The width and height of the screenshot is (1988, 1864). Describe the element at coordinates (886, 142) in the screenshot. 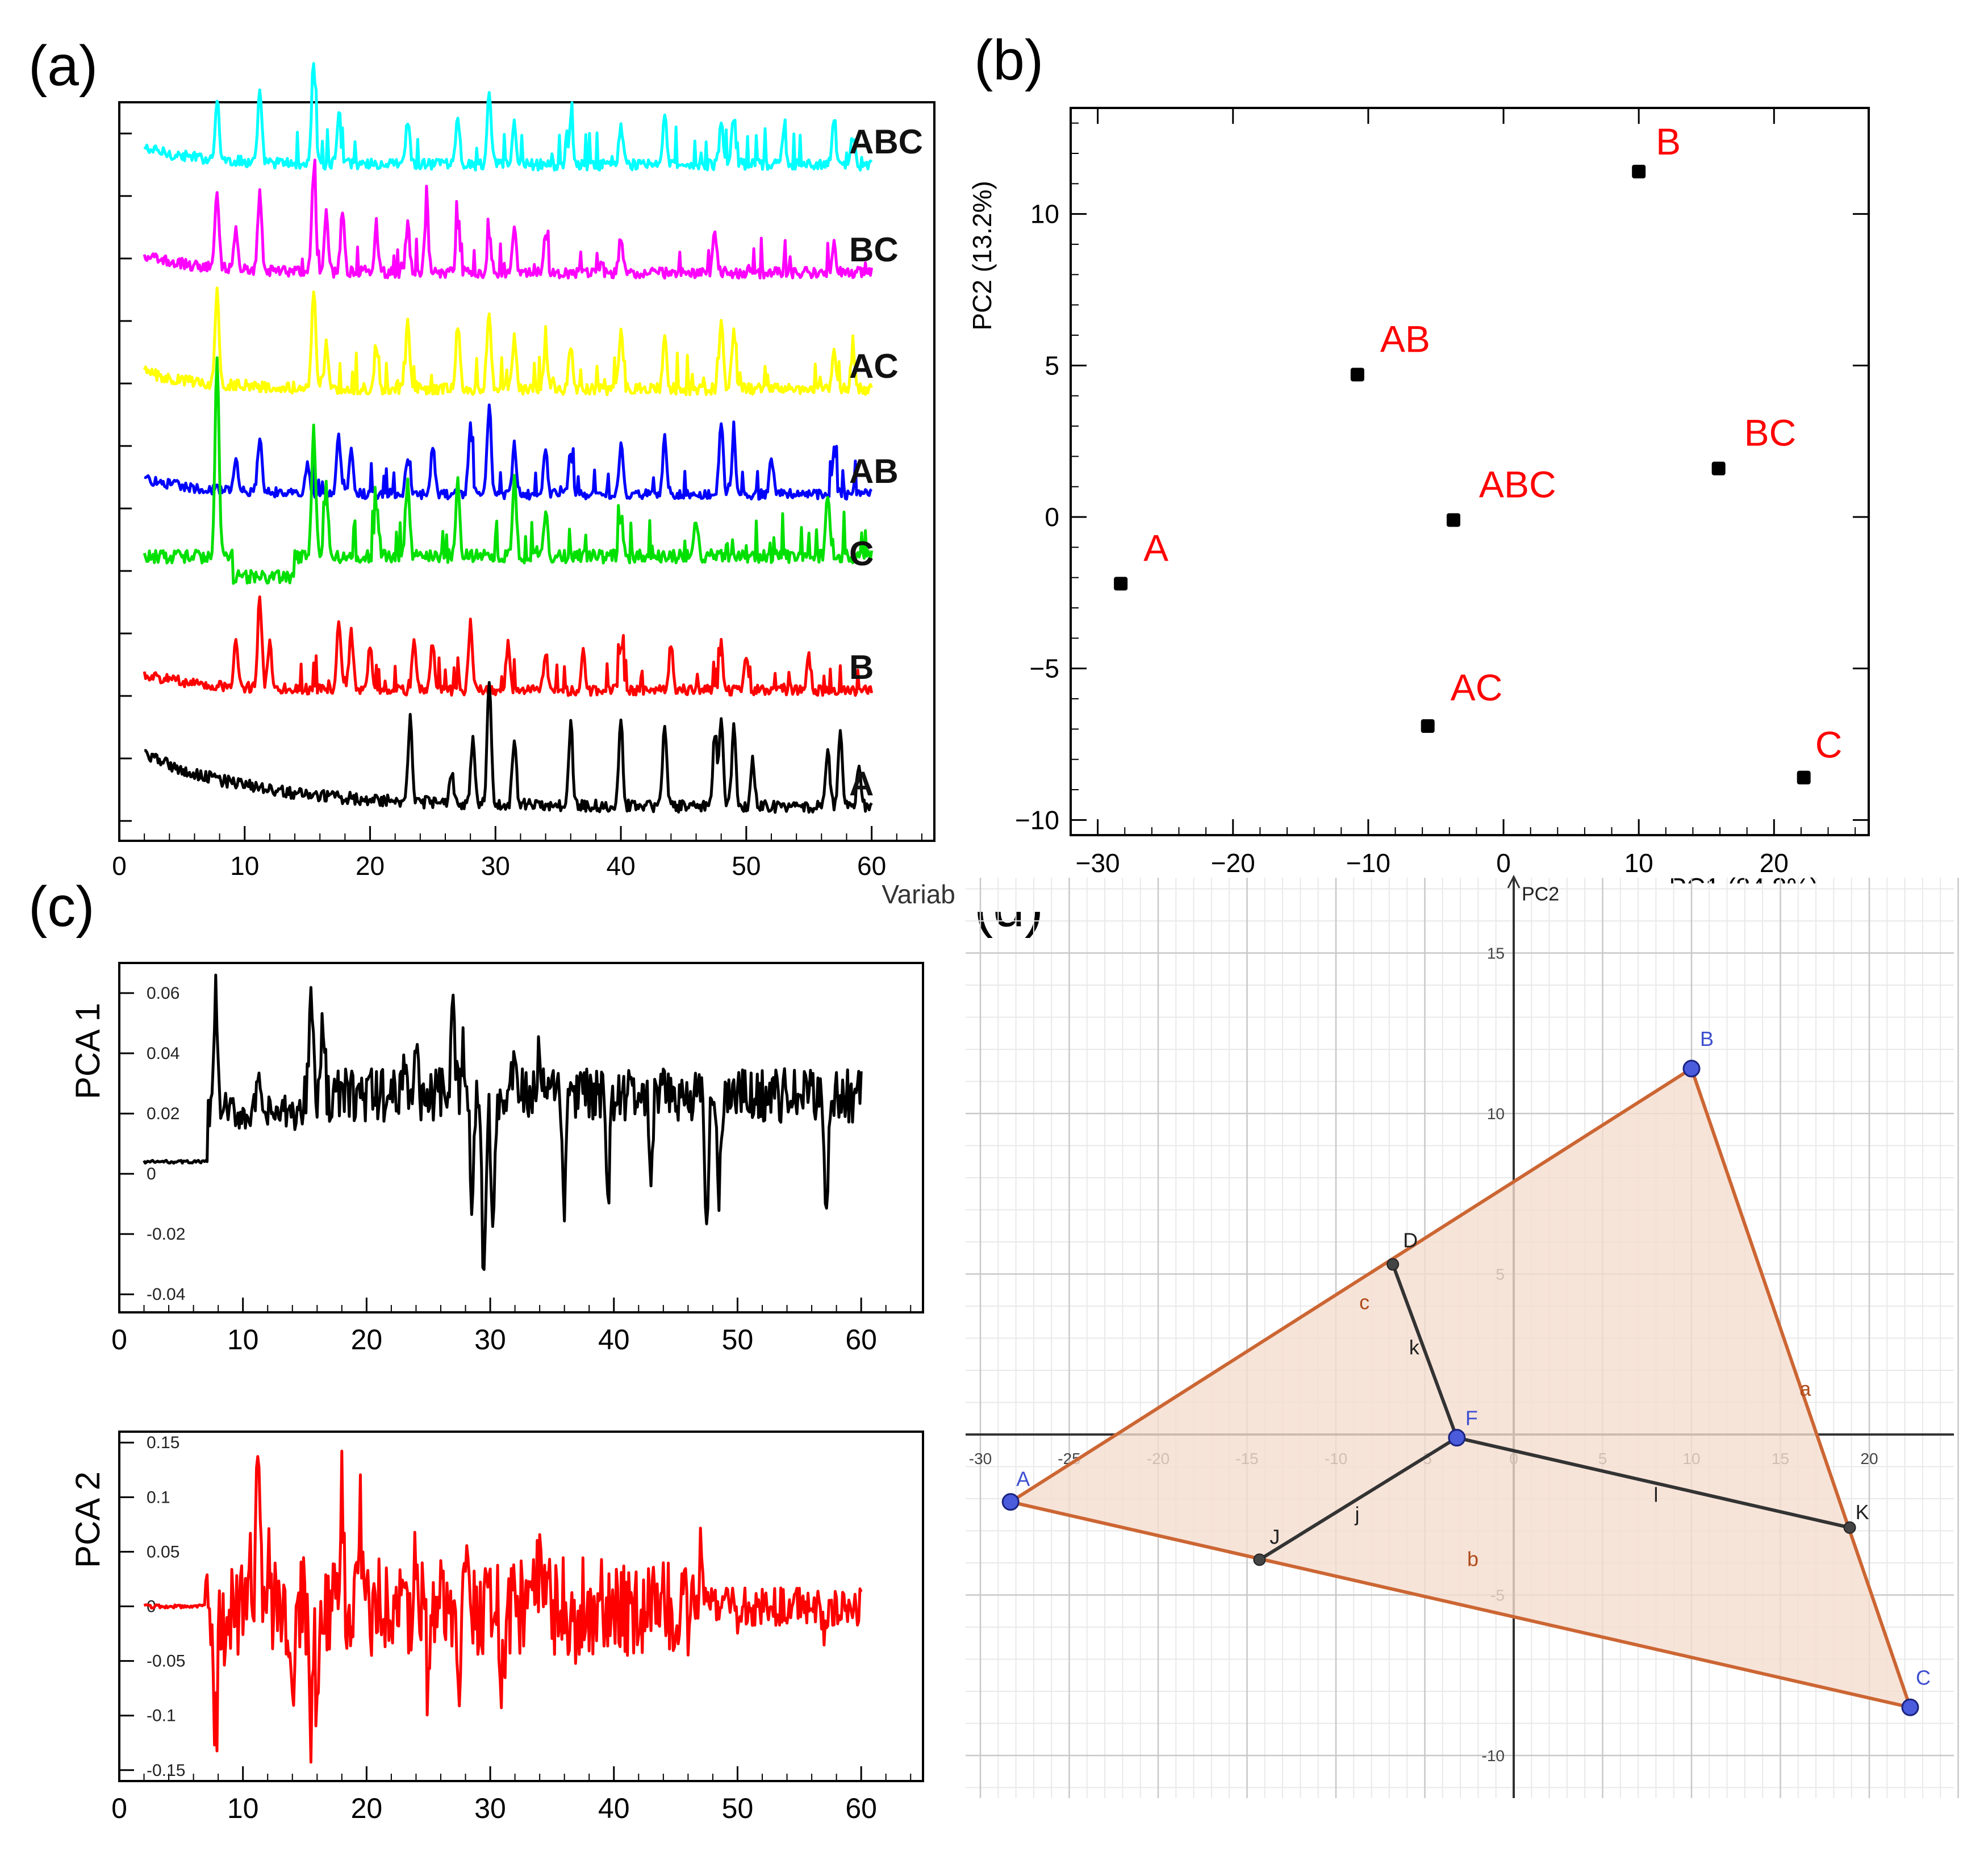

I see `series-label-abc: ABC` at that location.